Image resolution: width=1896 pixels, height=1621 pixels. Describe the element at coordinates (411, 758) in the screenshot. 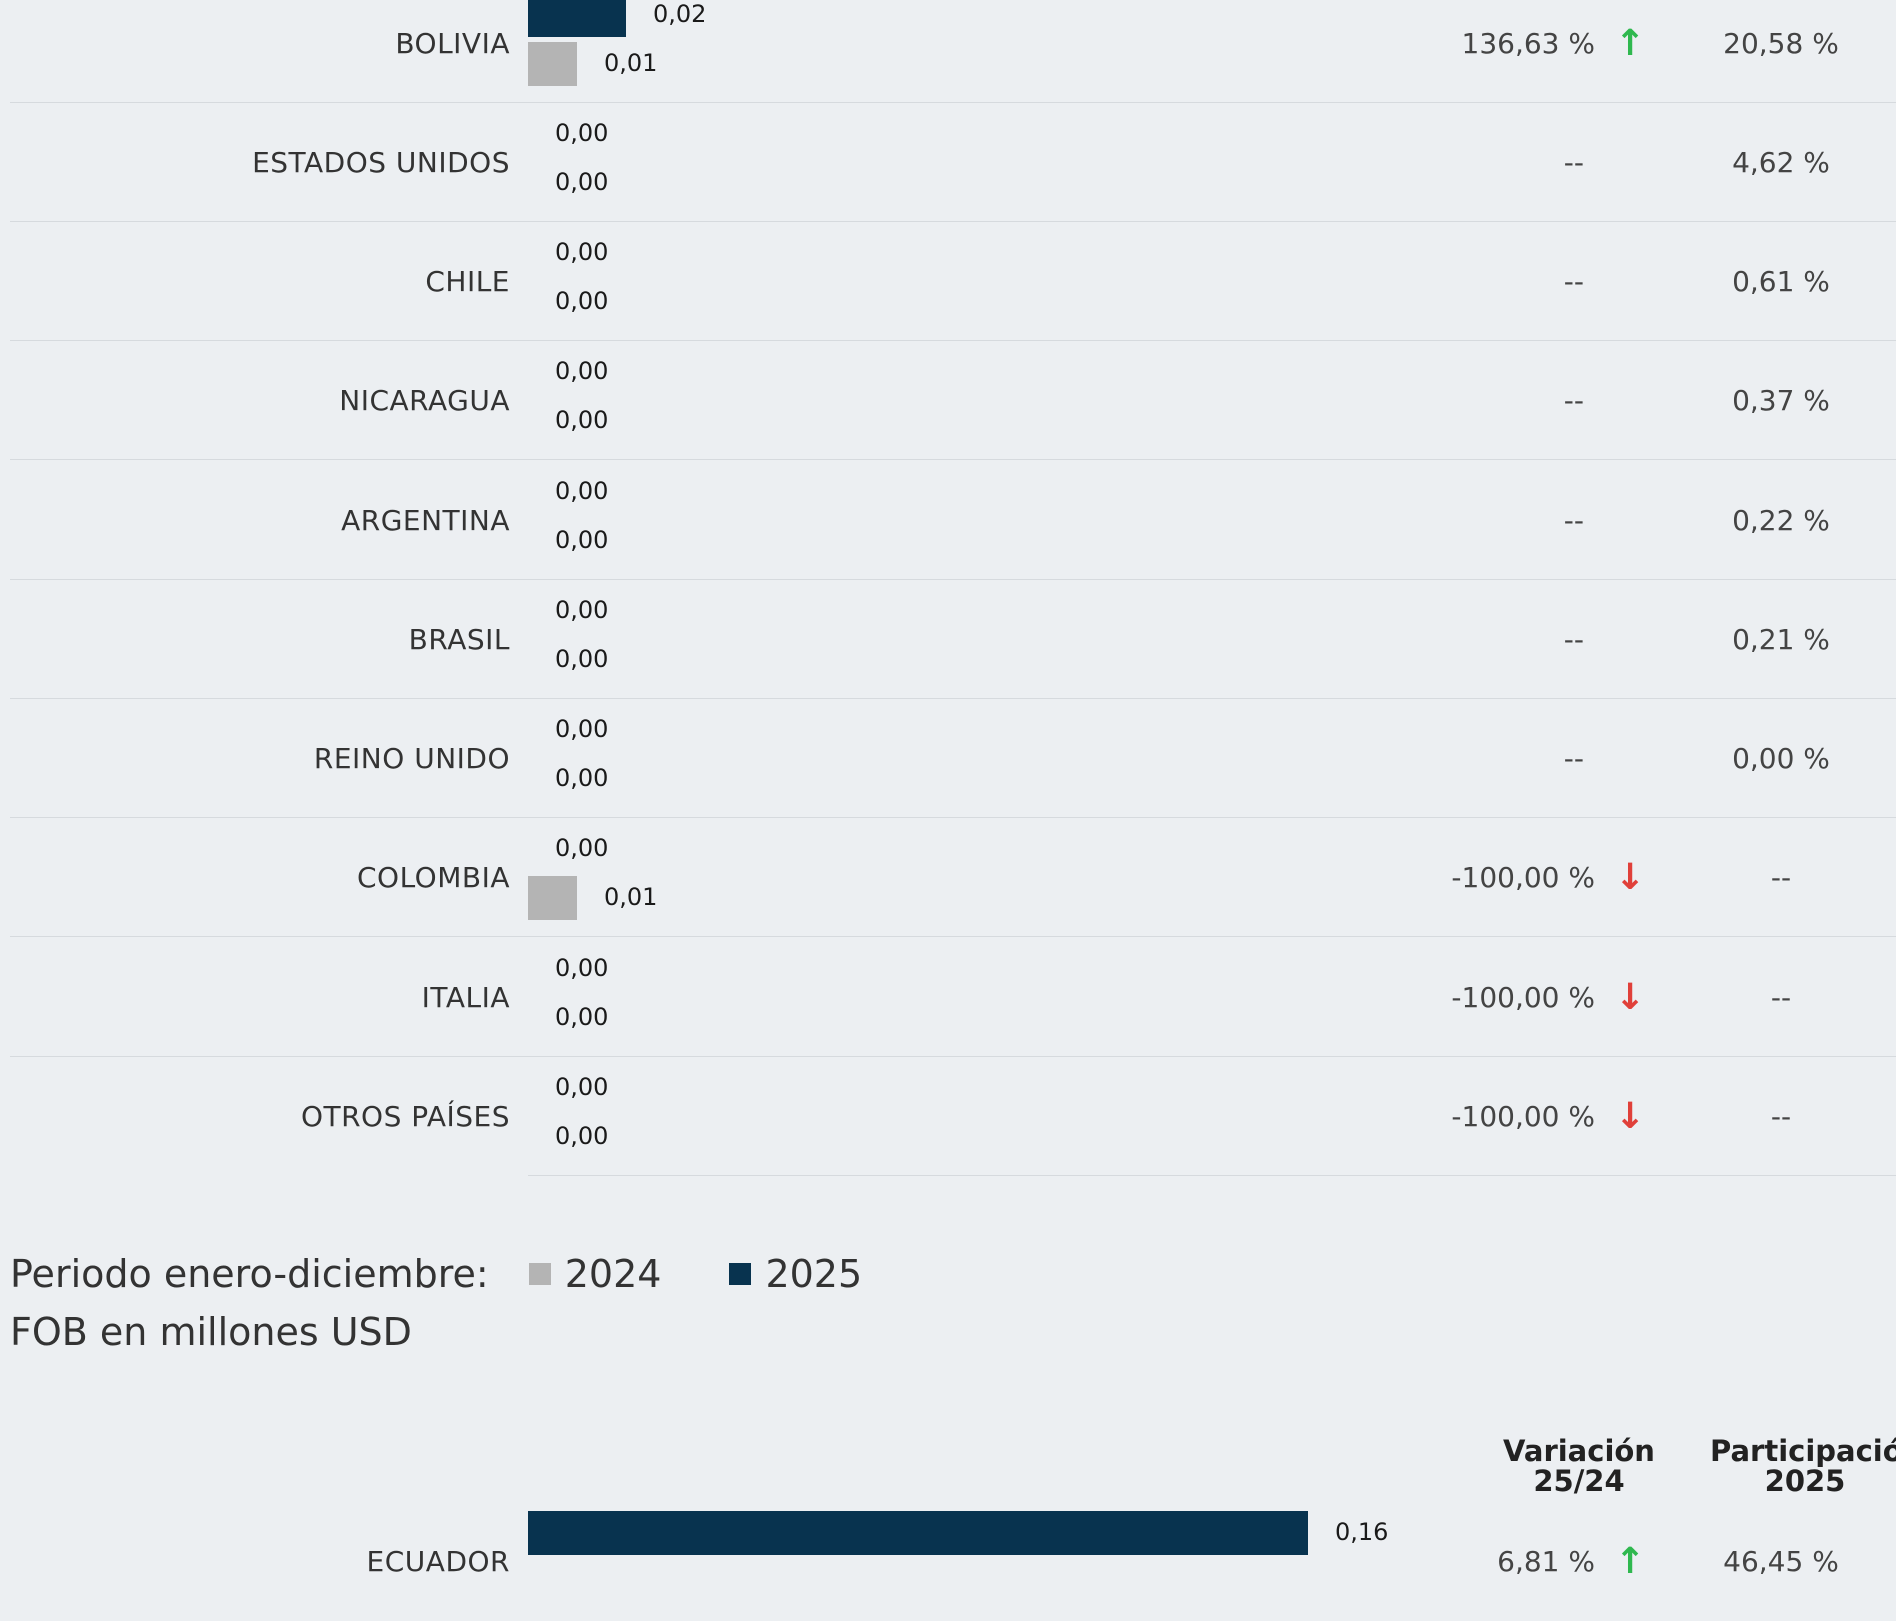

I see `country-label: REINO UNIDO` at that location.